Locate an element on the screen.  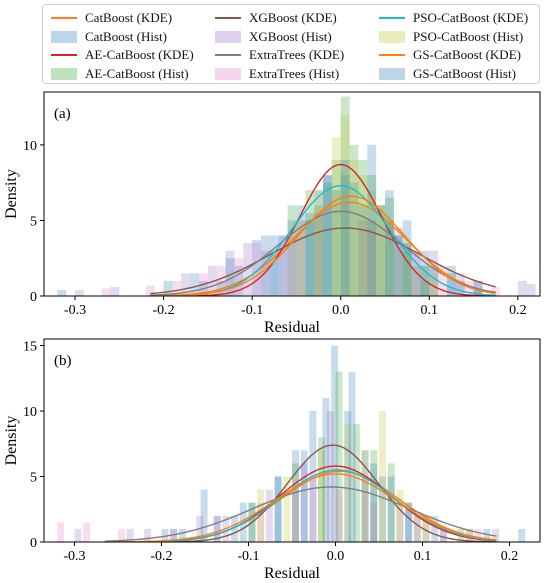
legend-label-1: CatBoost (Hist) is located at coordinates (126, 36).